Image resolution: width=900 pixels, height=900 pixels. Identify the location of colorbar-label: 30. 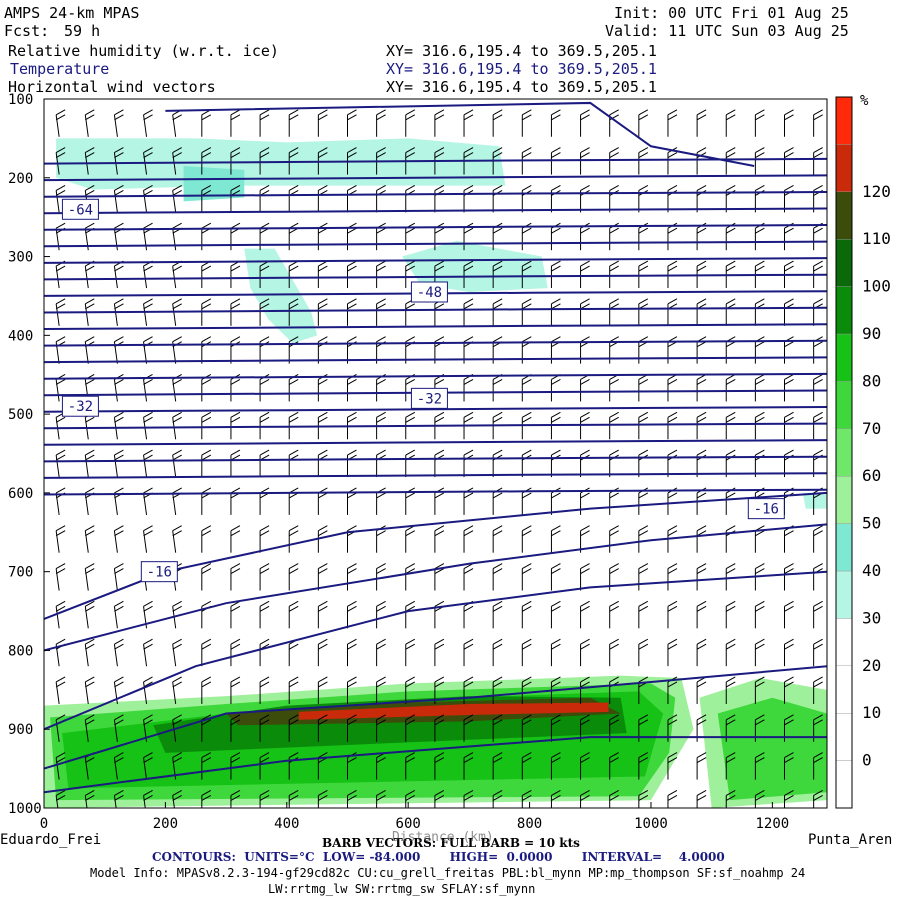
(871, 617).